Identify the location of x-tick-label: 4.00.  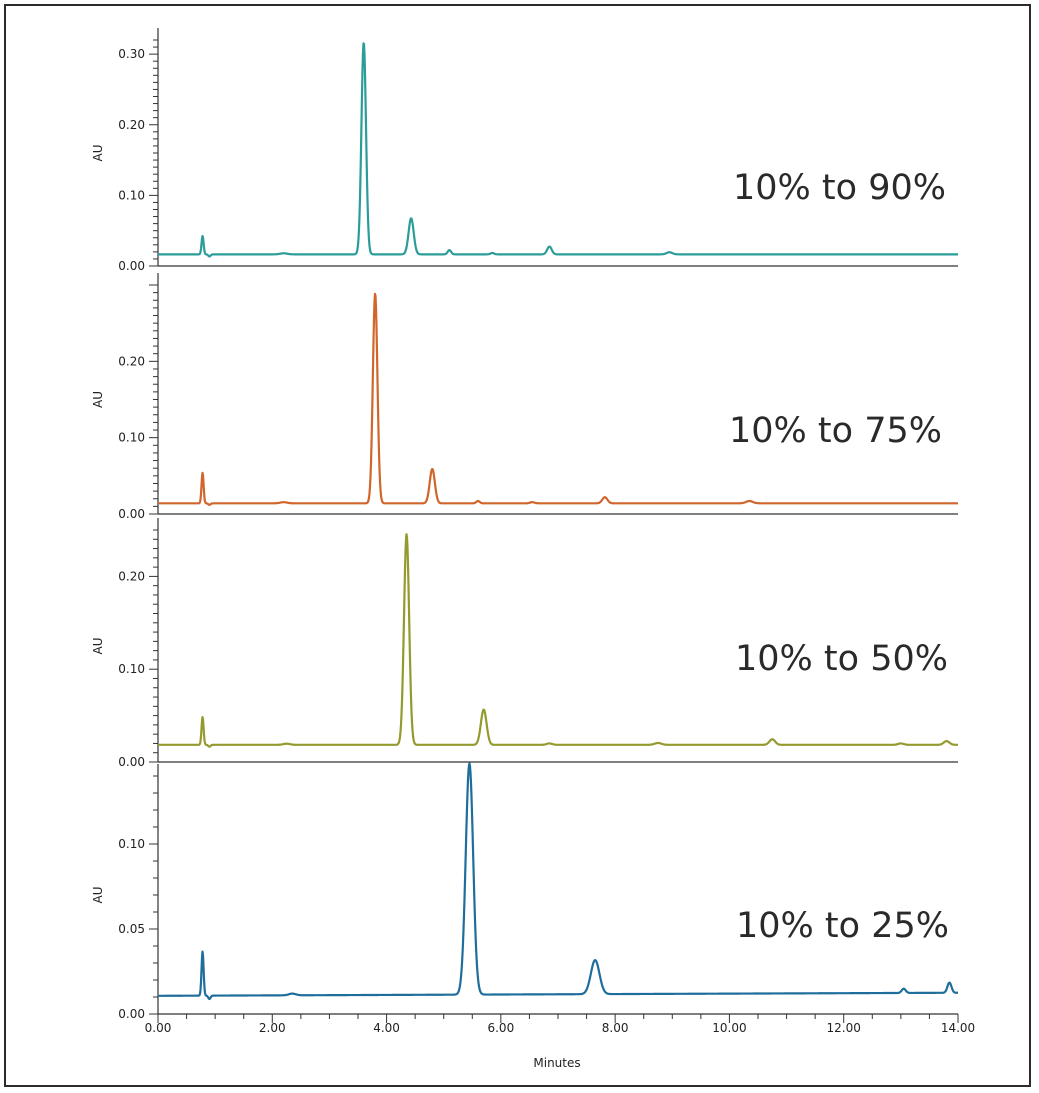
(386, 1028).